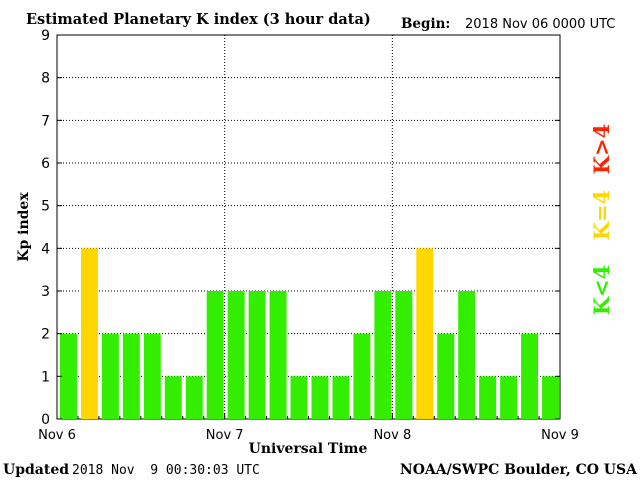  I want to click on begin-value: 2018 Nov 06 0000 UTC, so click(540, 24).